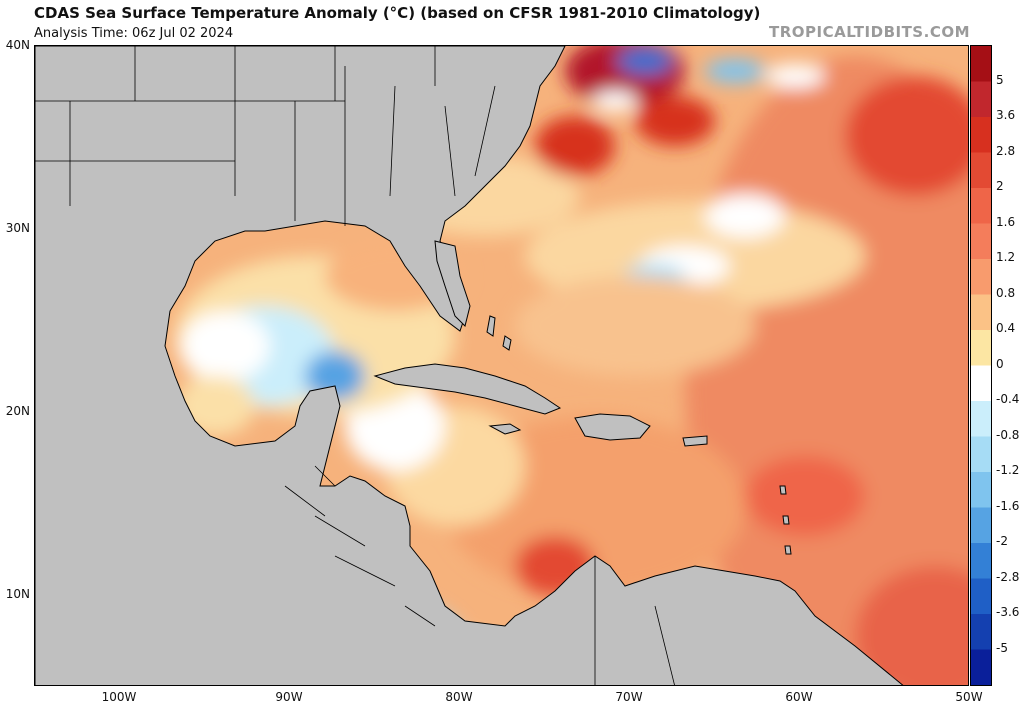 The height and width of the screenshot is (706, 1024). What do you see at coordinates (119, 697) in the screenshot?
I see `lon-label-100w: 100W` at bounding box center [119, 697].